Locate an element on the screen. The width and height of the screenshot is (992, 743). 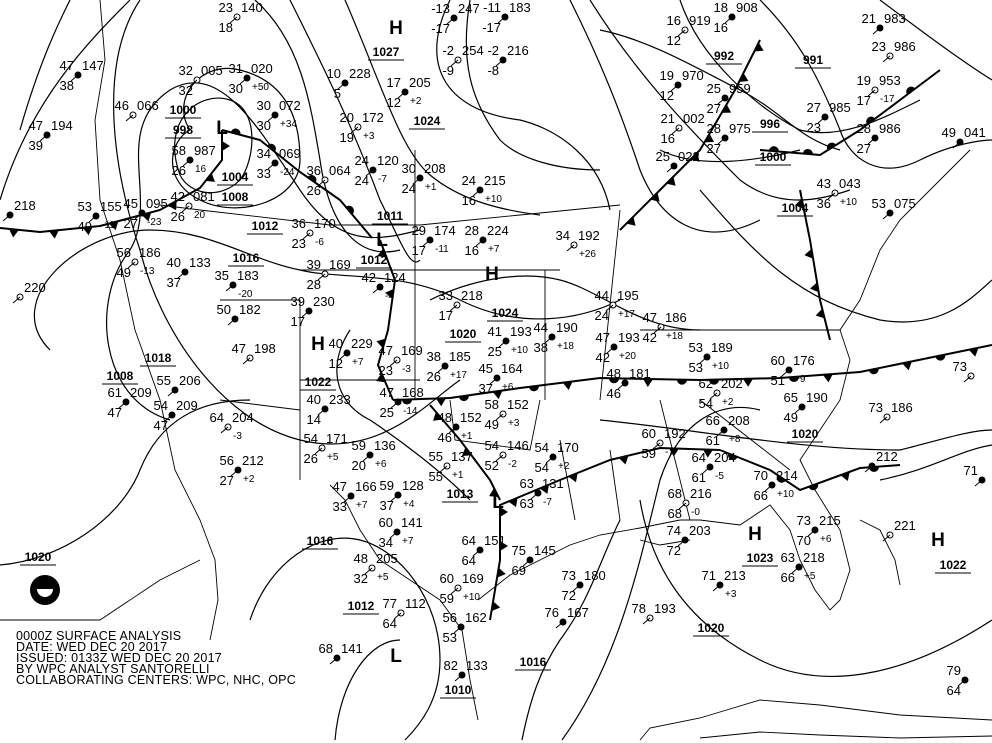
station-dewpoint: 39 is located at coordinates (36, 145).